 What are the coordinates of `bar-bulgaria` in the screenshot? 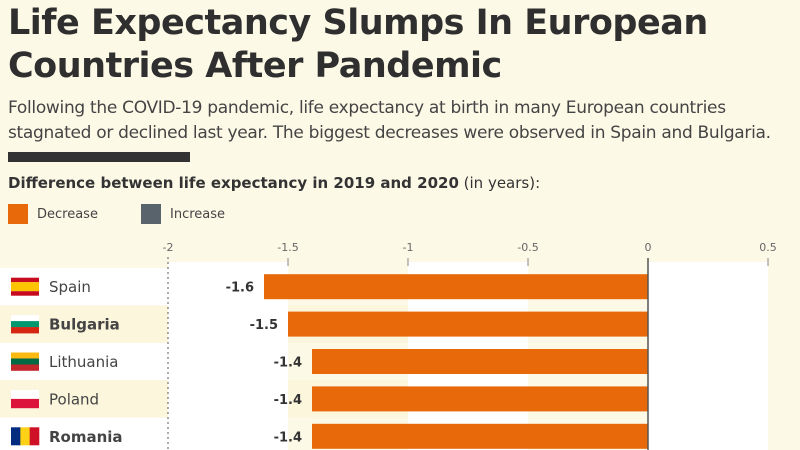 It's located at (468, 324).